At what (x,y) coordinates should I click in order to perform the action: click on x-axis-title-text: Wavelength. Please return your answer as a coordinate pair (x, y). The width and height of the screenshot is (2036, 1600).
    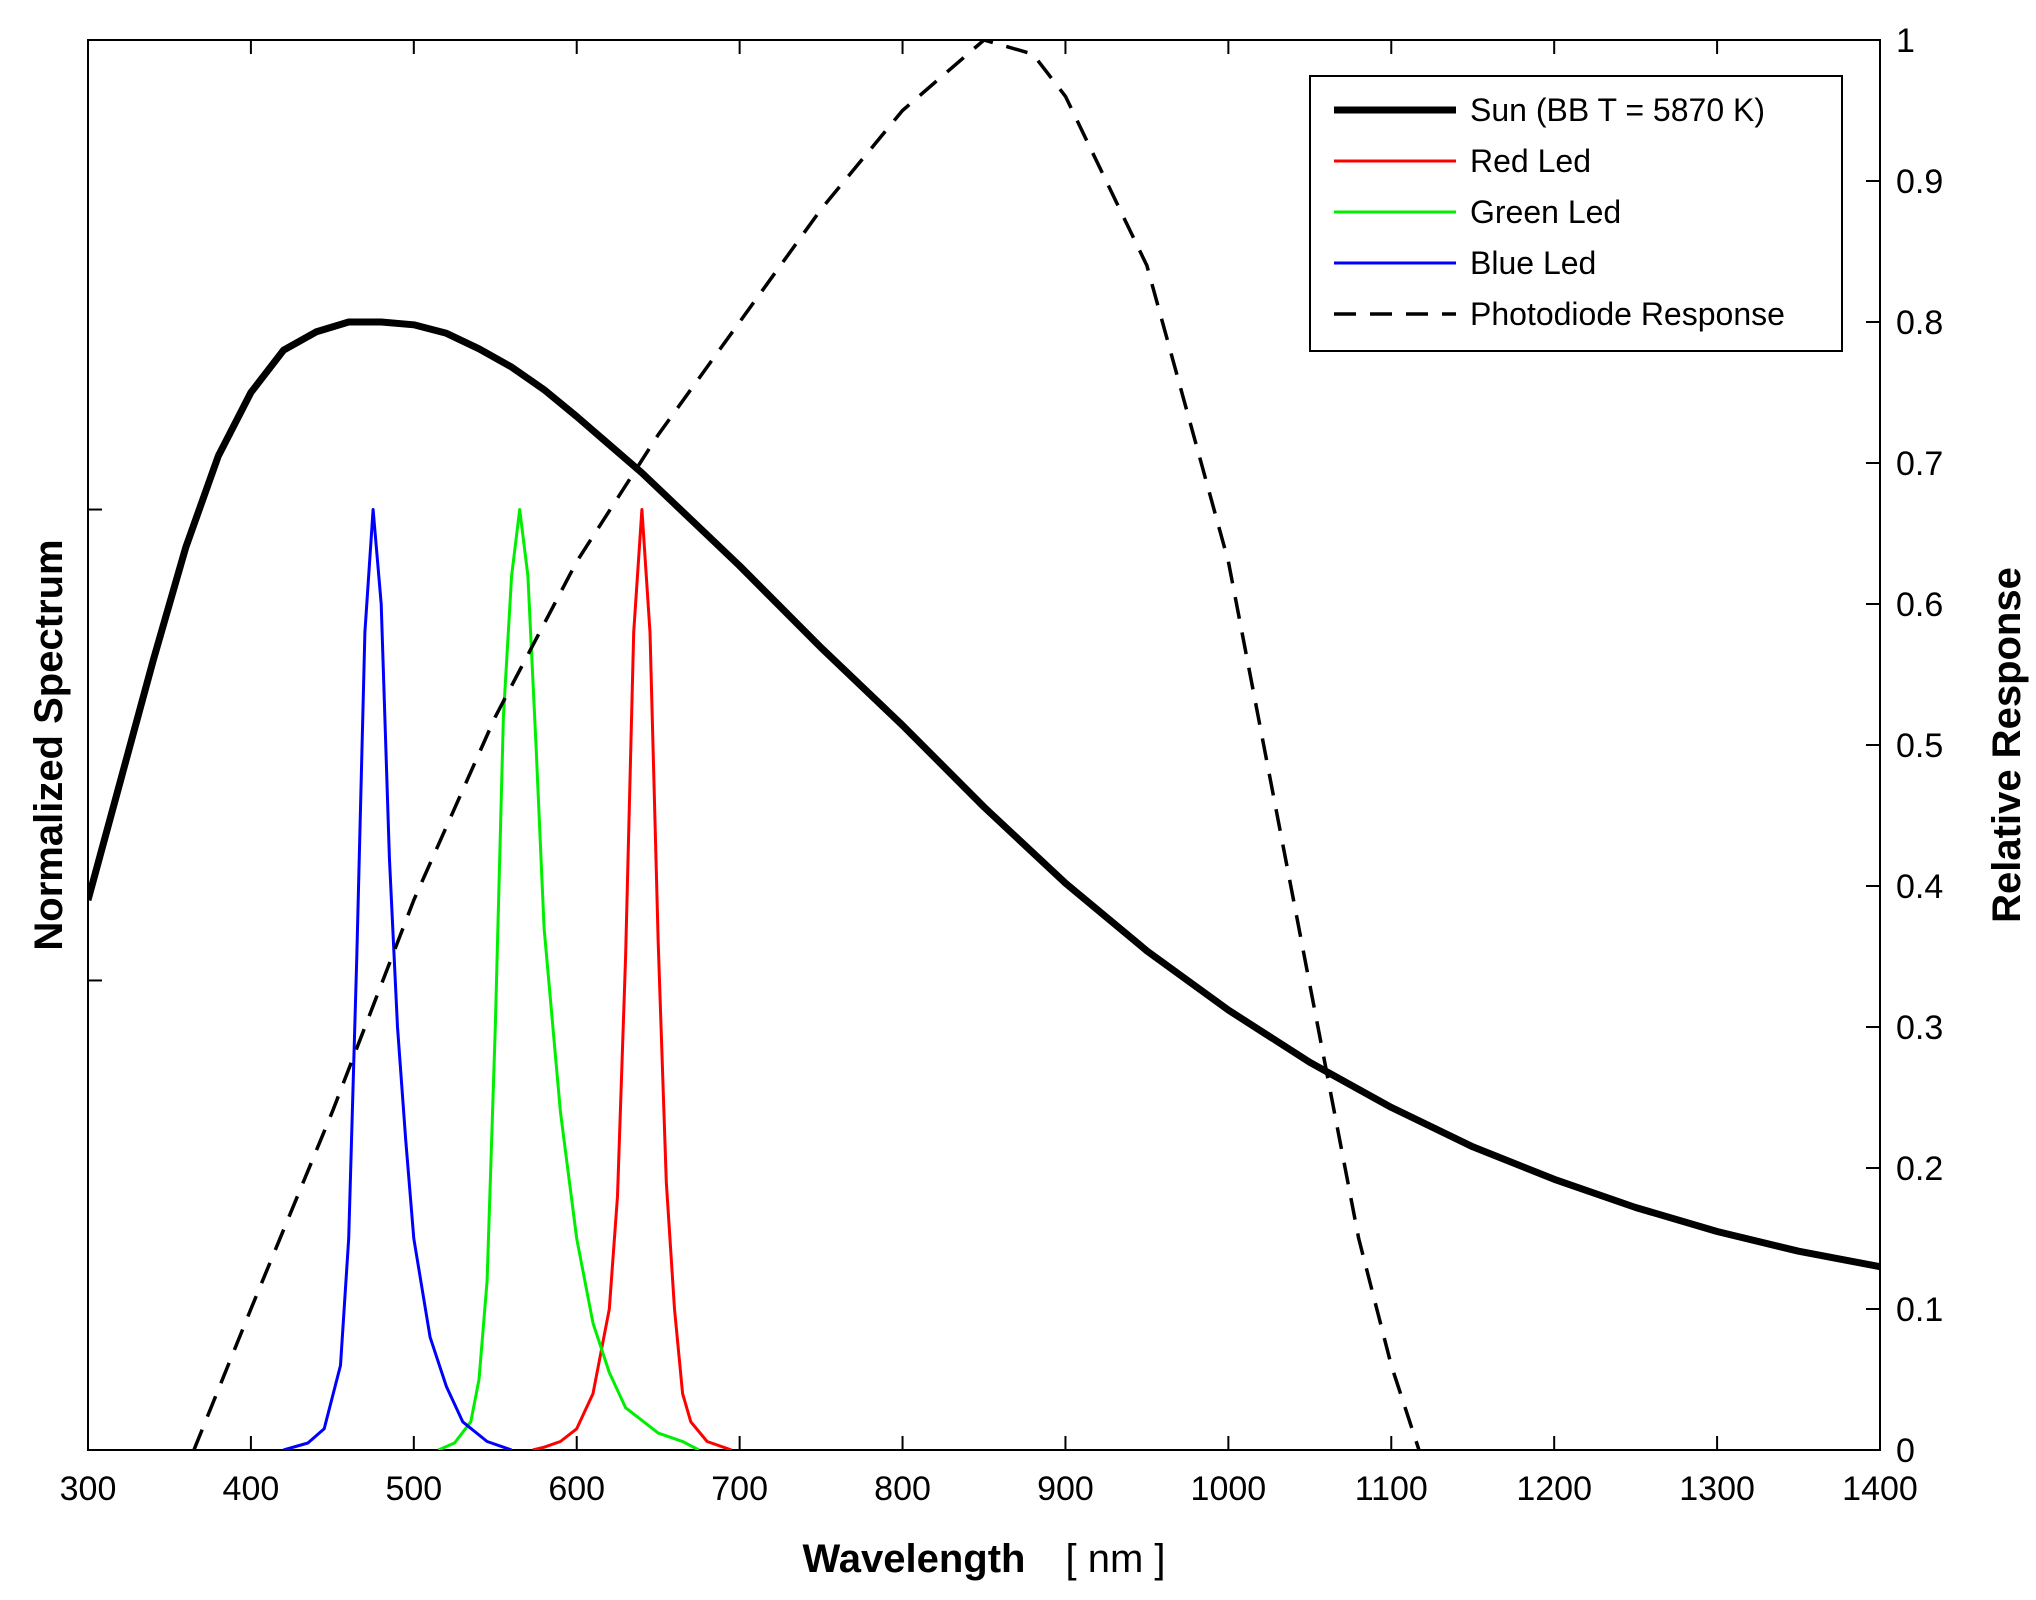
    Looking at the image, I should click on (913, 1559).